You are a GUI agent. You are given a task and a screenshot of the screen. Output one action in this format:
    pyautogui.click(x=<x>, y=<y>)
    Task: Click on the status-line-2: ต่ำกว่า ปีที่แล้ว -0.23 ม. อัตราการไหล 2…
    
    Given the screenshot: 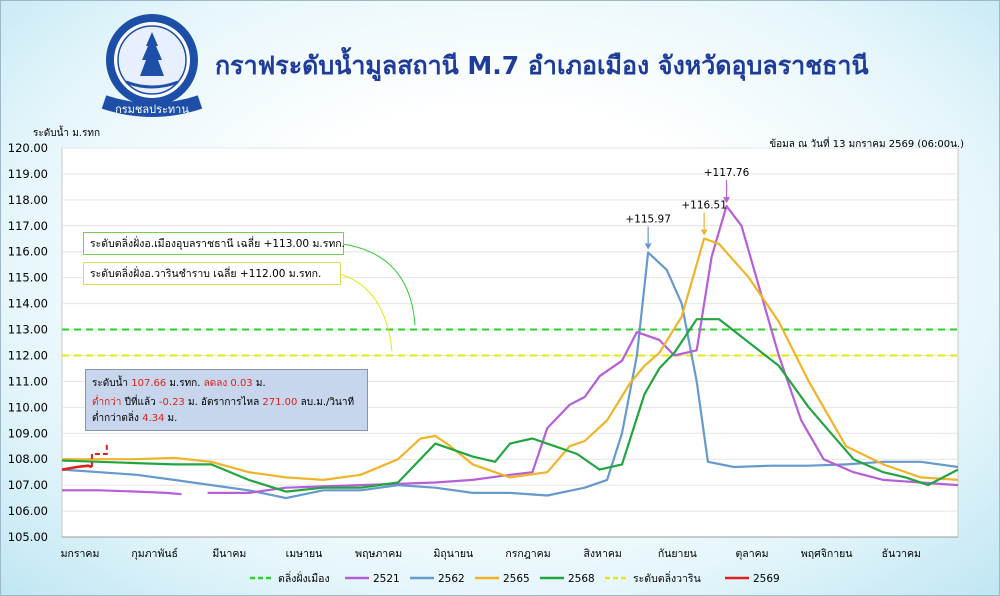 What is the action you would take?
    pyautogui.click(x=226, y=402)
    